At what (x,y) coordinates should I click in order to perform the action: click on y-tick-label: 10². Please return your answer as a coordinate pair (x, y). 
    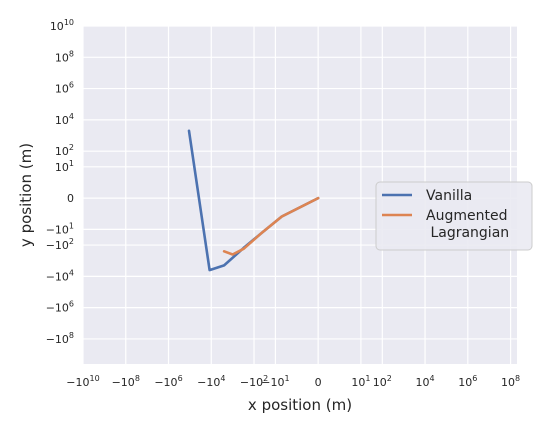
    Looking at the image, I should click on (64, 150).